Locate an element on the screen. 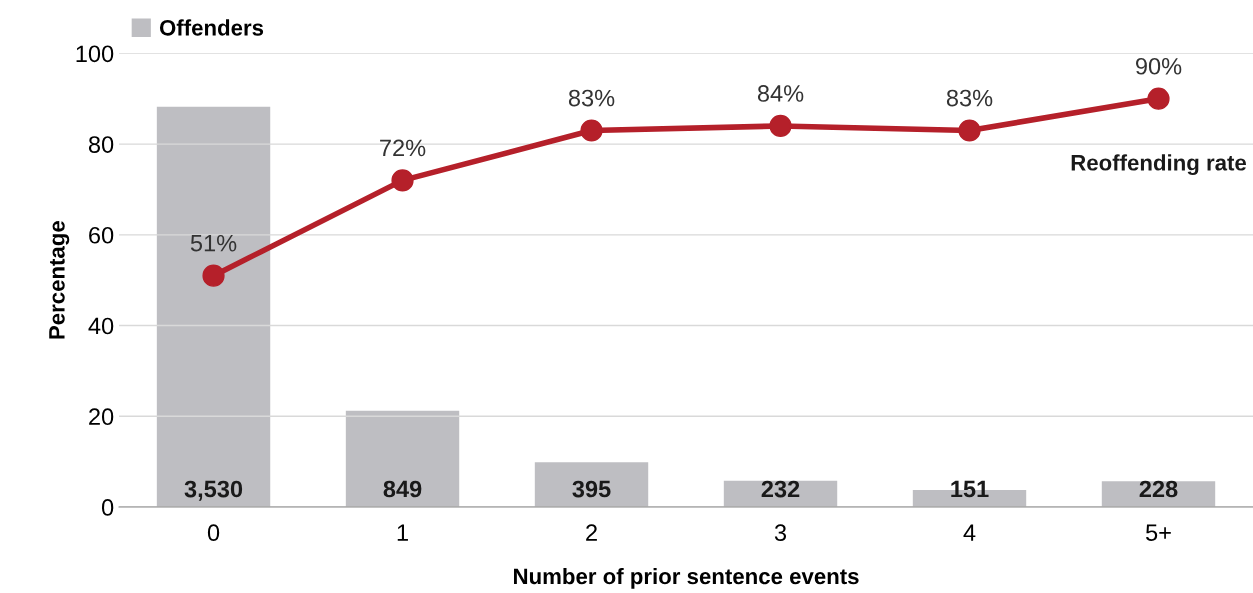 Image resolution: width=1253 pixels, height=593 pixels. y-tick-label: 80 is located at coordinates (101, 144).